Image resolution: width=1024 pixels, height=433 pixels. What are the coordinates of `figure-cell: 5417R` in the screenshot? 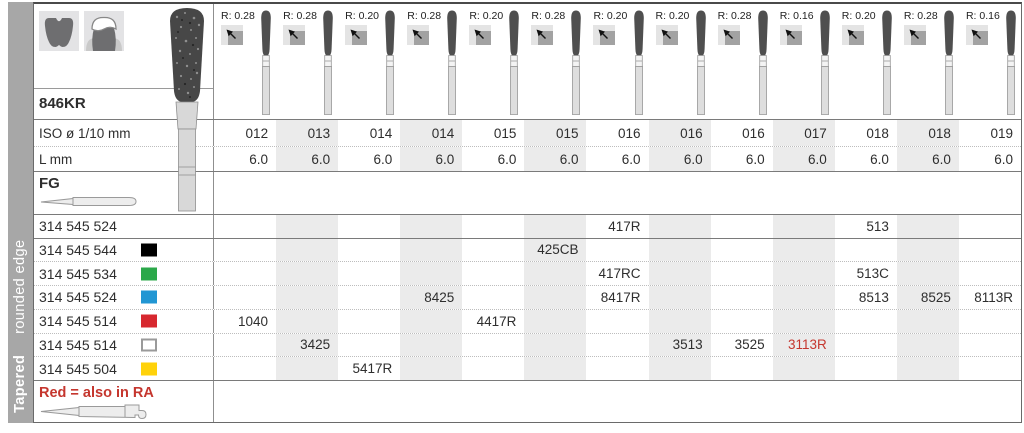 It's located at (372, 369).